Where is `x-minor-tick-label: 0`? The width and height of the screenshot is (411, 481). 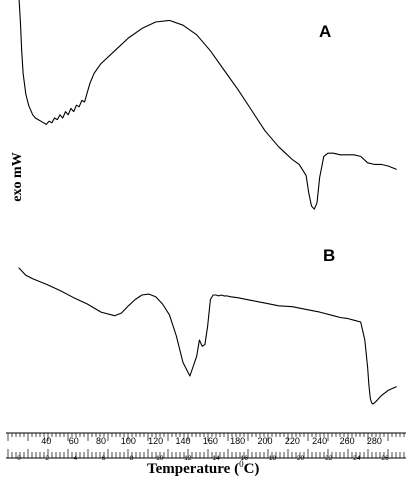 x-minor-tick-label: 0 is located at coordinates (19, 458).